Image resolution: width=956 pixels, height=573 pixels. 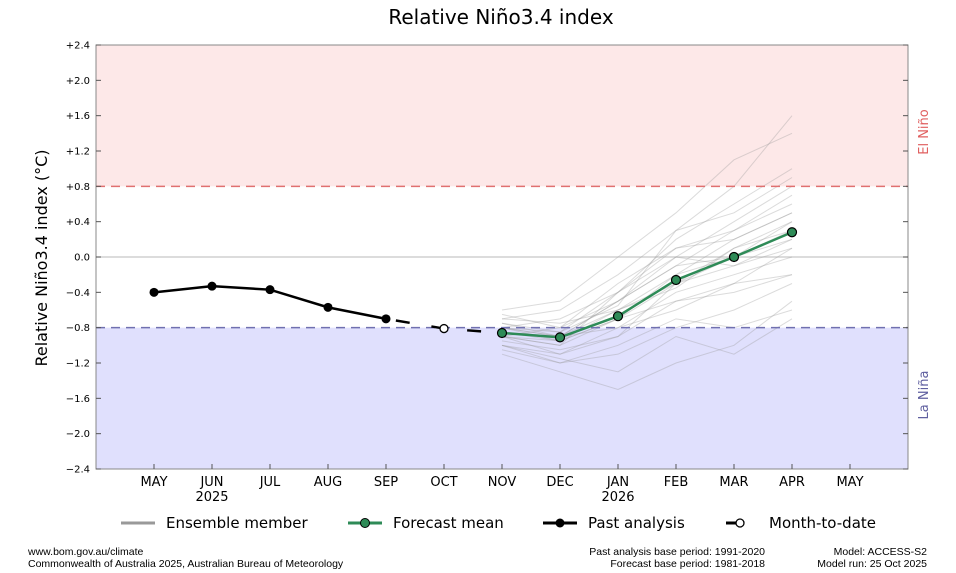 I want to click on x-tick-label: AUG, so click(x=328, y=482).